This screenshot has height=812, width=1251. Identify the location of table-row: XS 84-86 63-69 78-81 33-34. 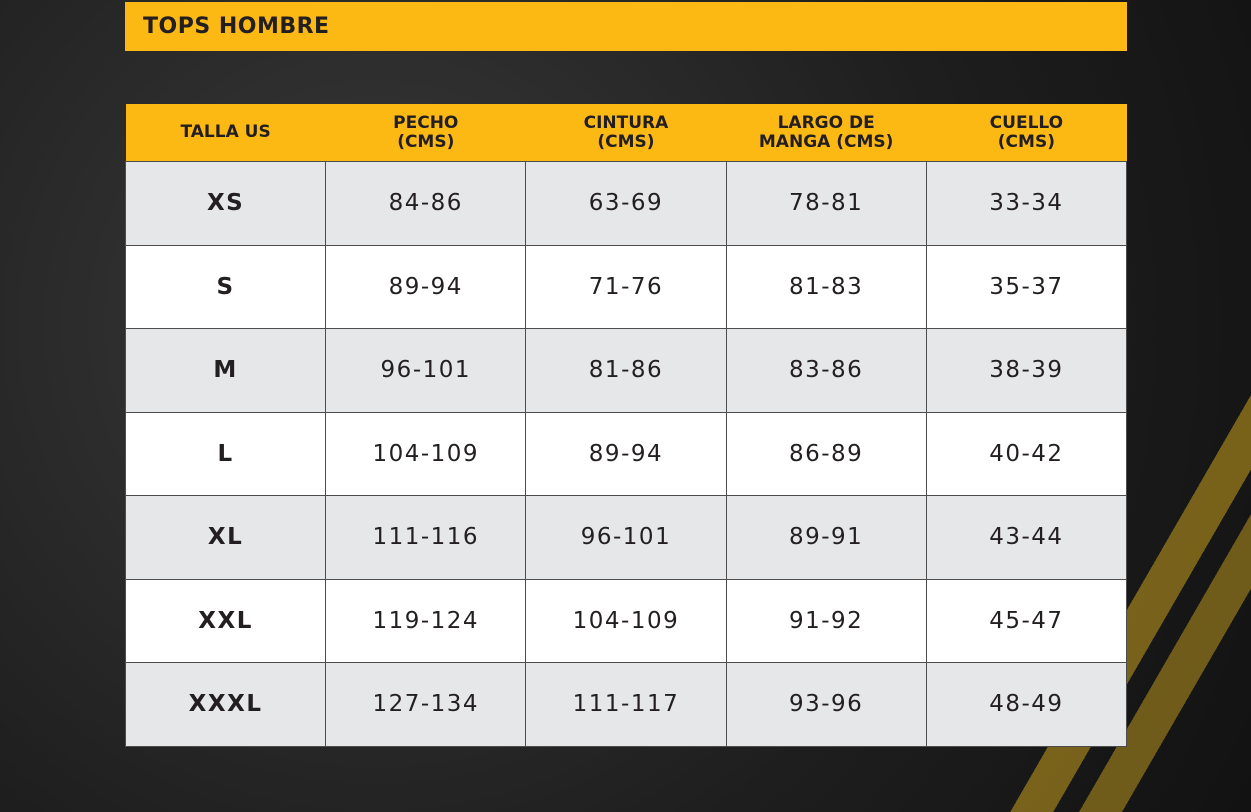
(626, 203).